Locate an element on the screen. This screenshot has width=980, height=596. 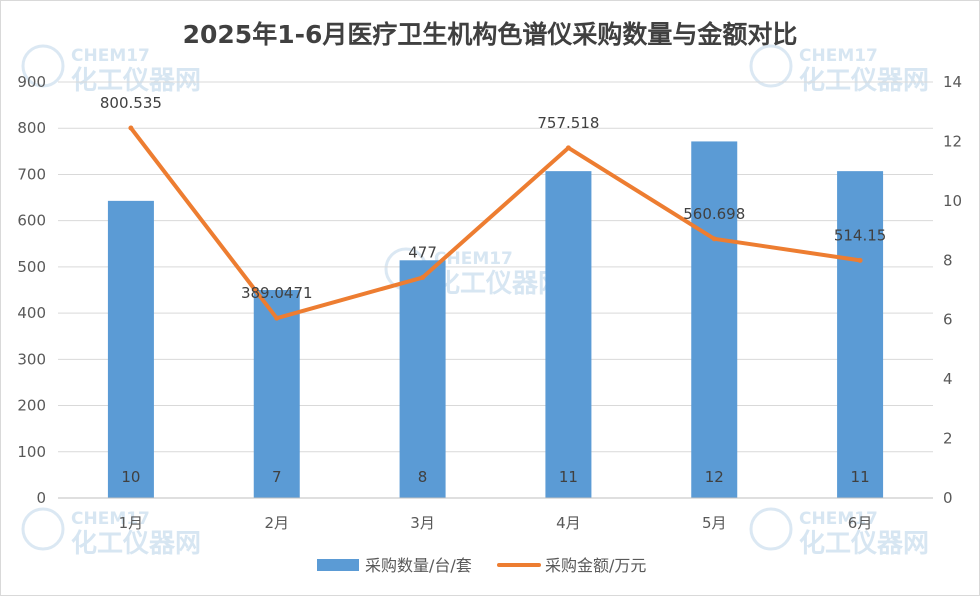
y-left-tick-label: 400 is located at coordinates (31, 313).